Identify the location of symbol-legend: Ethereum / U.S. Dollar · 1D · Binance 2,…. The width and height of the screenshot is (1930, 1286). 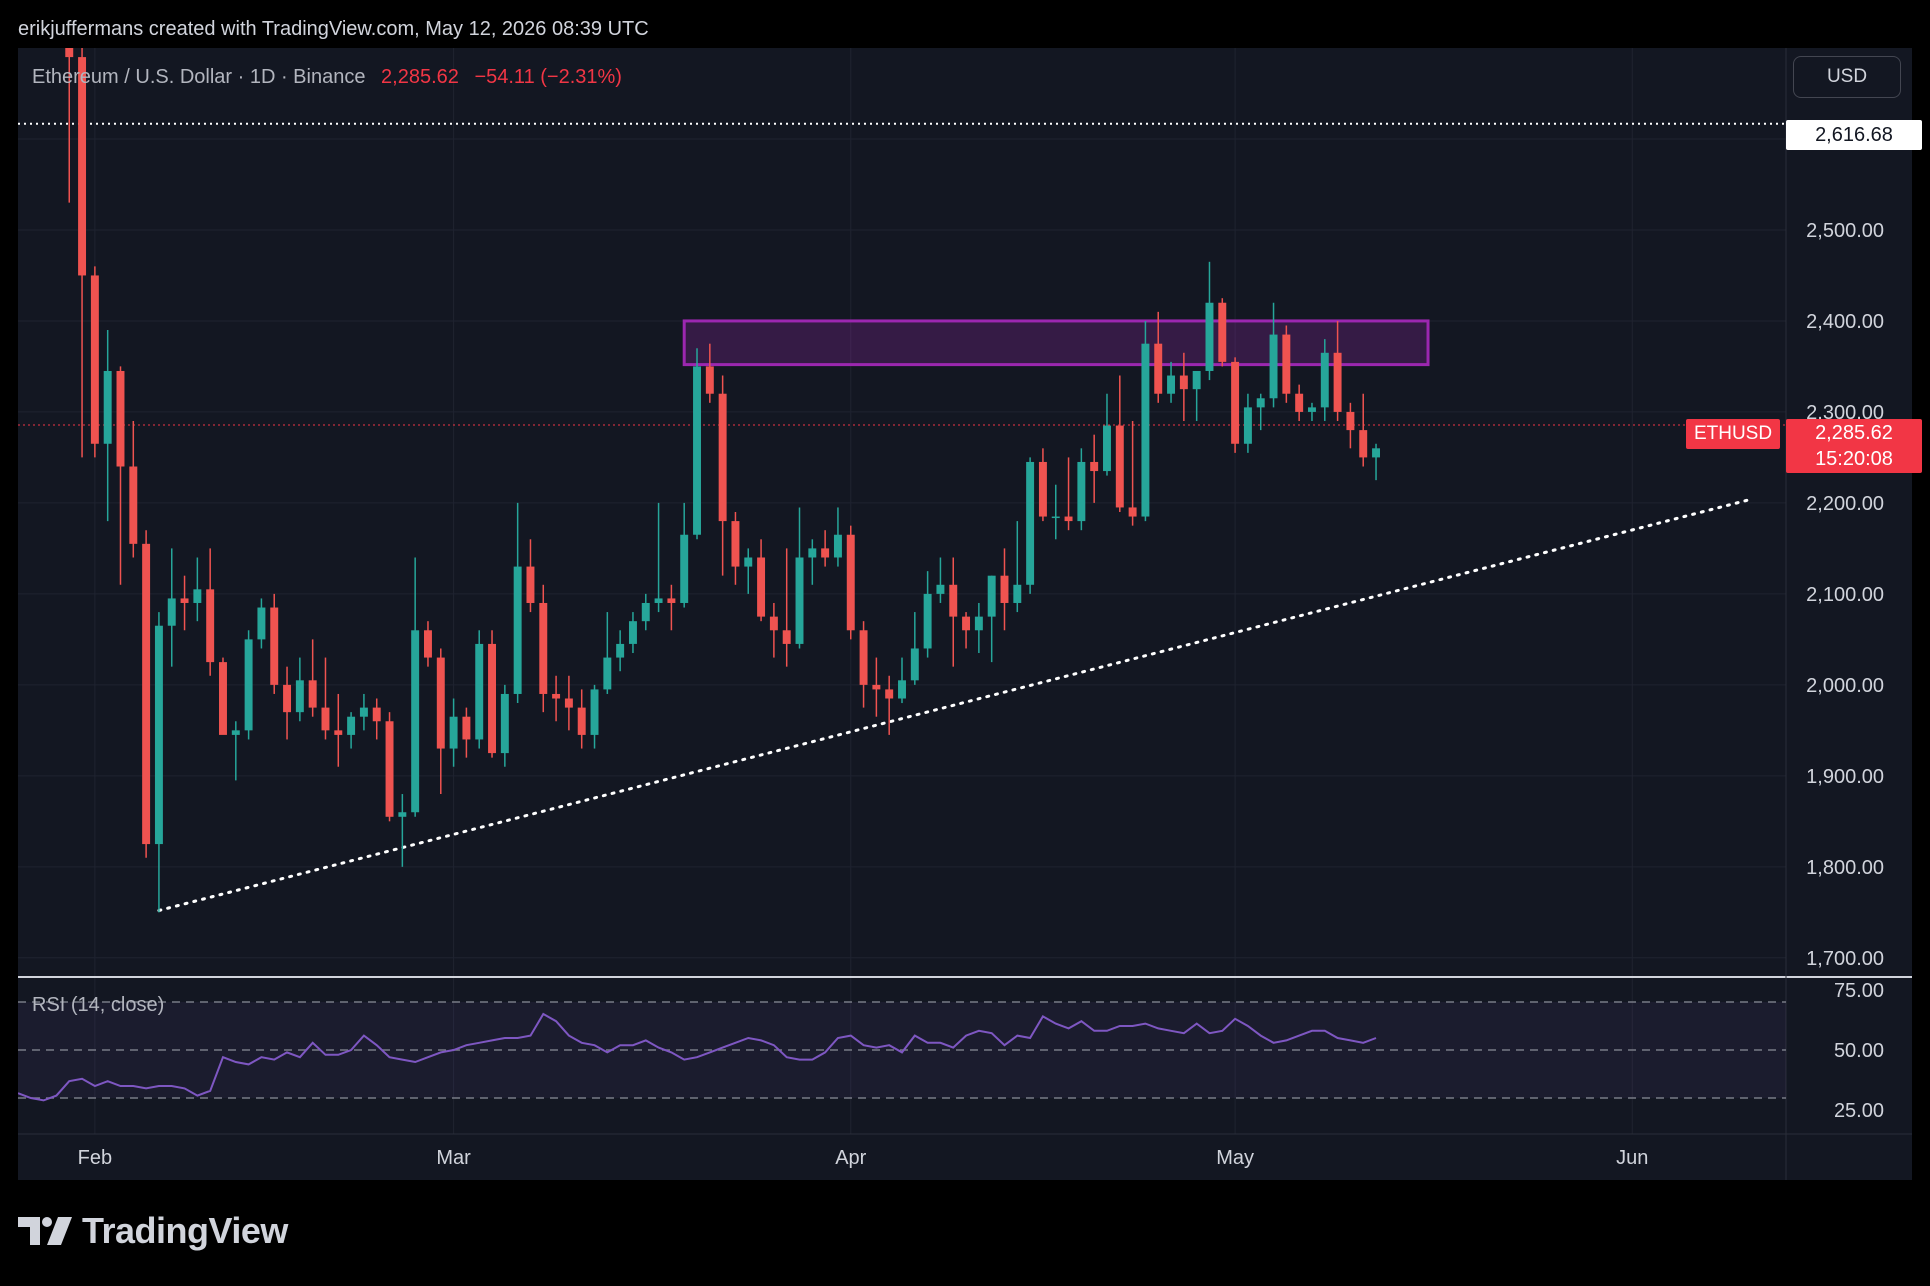
(327, 77).